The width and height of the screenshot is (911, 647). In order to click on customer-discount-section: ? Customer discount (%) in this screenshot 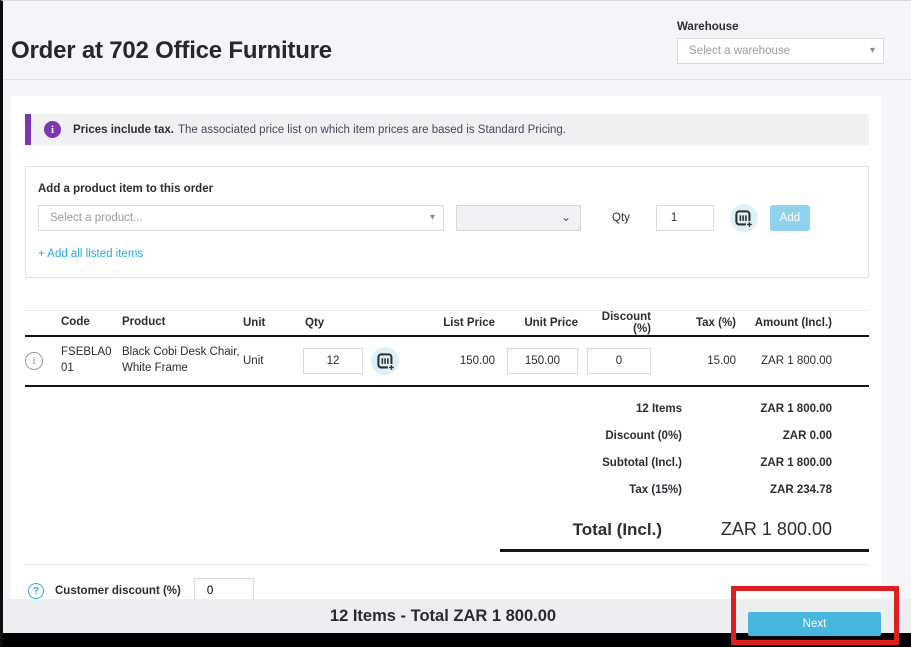, I will do `click(447, 584)`.